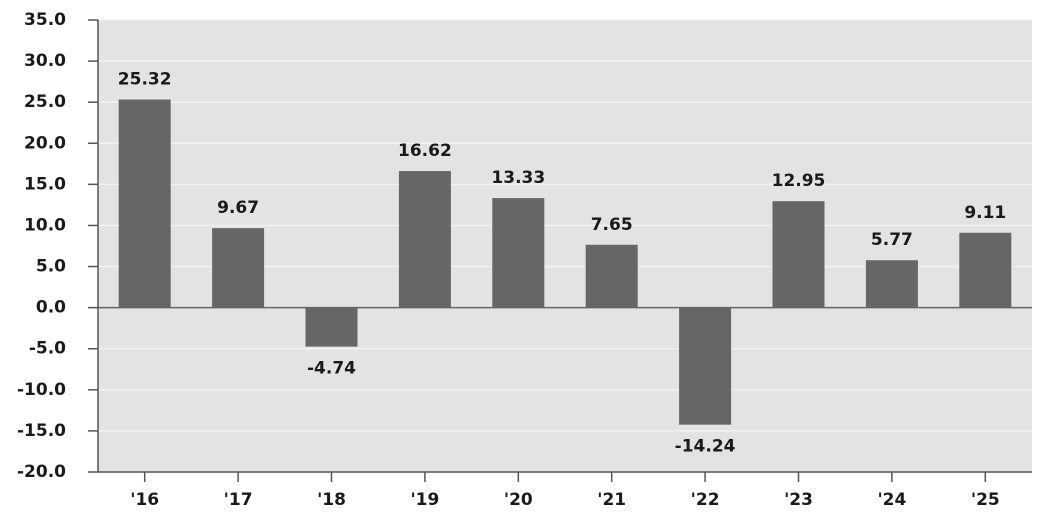 Image resolution: width=1052 pixels, height=532 pixels. I want to click on data-label: 13.33, so click(518, 178).